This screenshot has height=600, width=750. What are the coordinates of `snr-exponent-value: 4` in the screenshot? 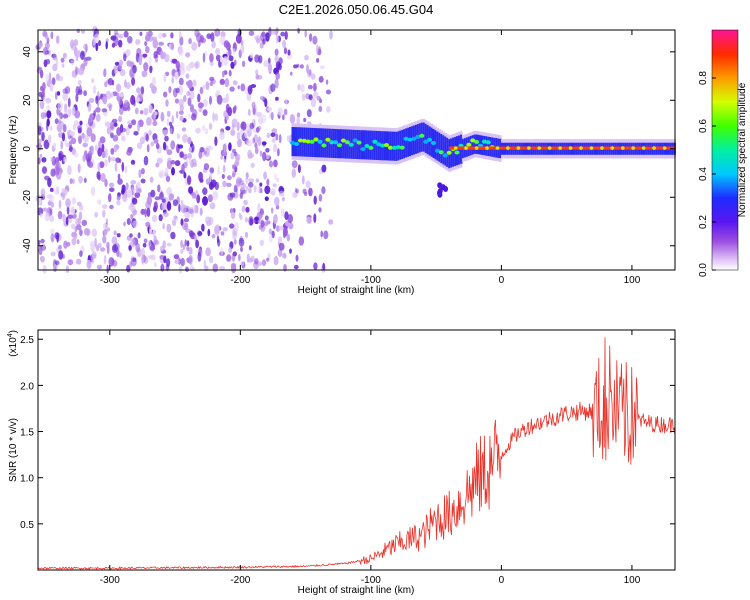 It's located at (10, 335).